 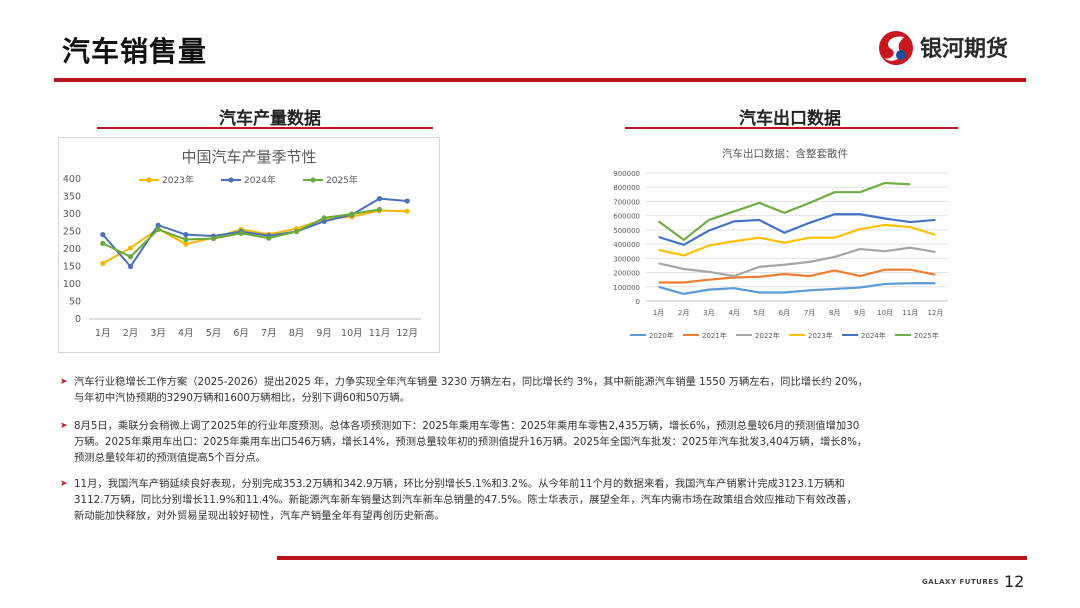 I want to click on legend-label: 2022年, so click(x=767, y=335).